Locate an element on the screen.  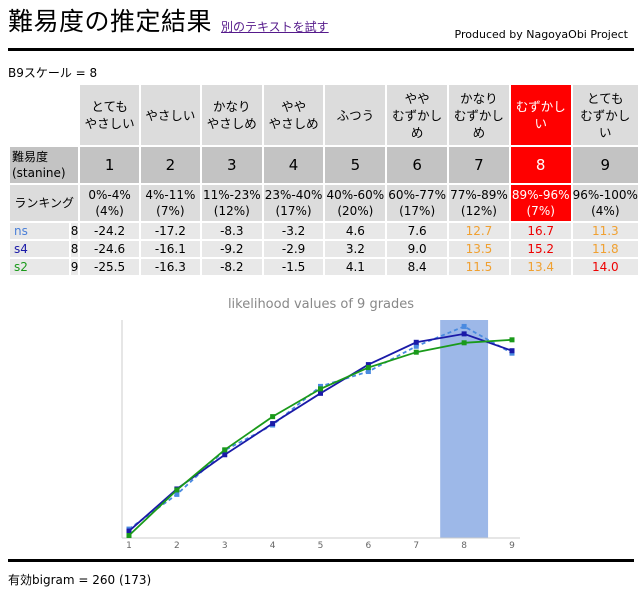
stanine-8: 8 is located at coordinates (540, 165).